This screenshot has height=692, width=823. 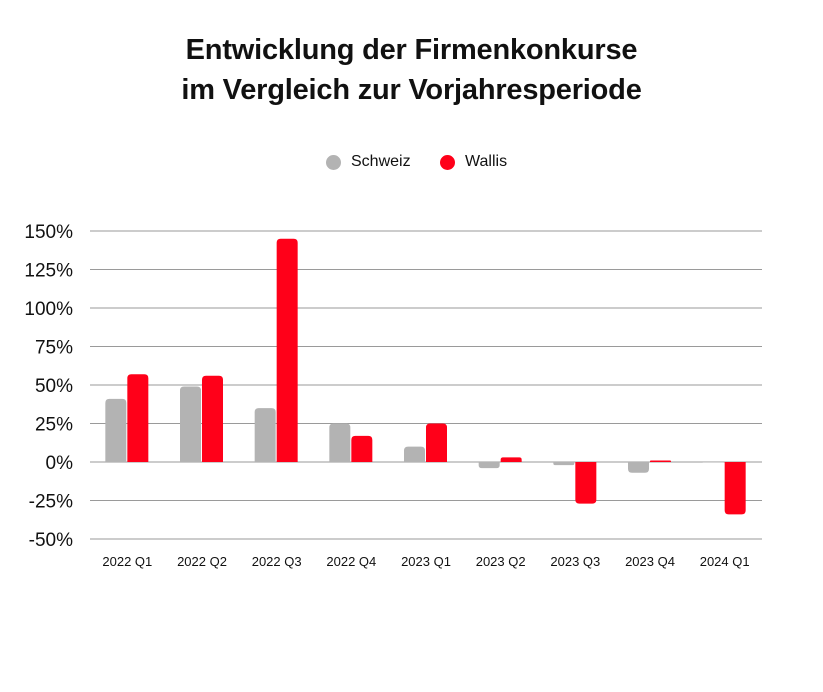 What do you see at coordinates (575, 561) in the screenshot?
I see `x-tick-label: 2023 Q3` at bounding box center [575, 561].